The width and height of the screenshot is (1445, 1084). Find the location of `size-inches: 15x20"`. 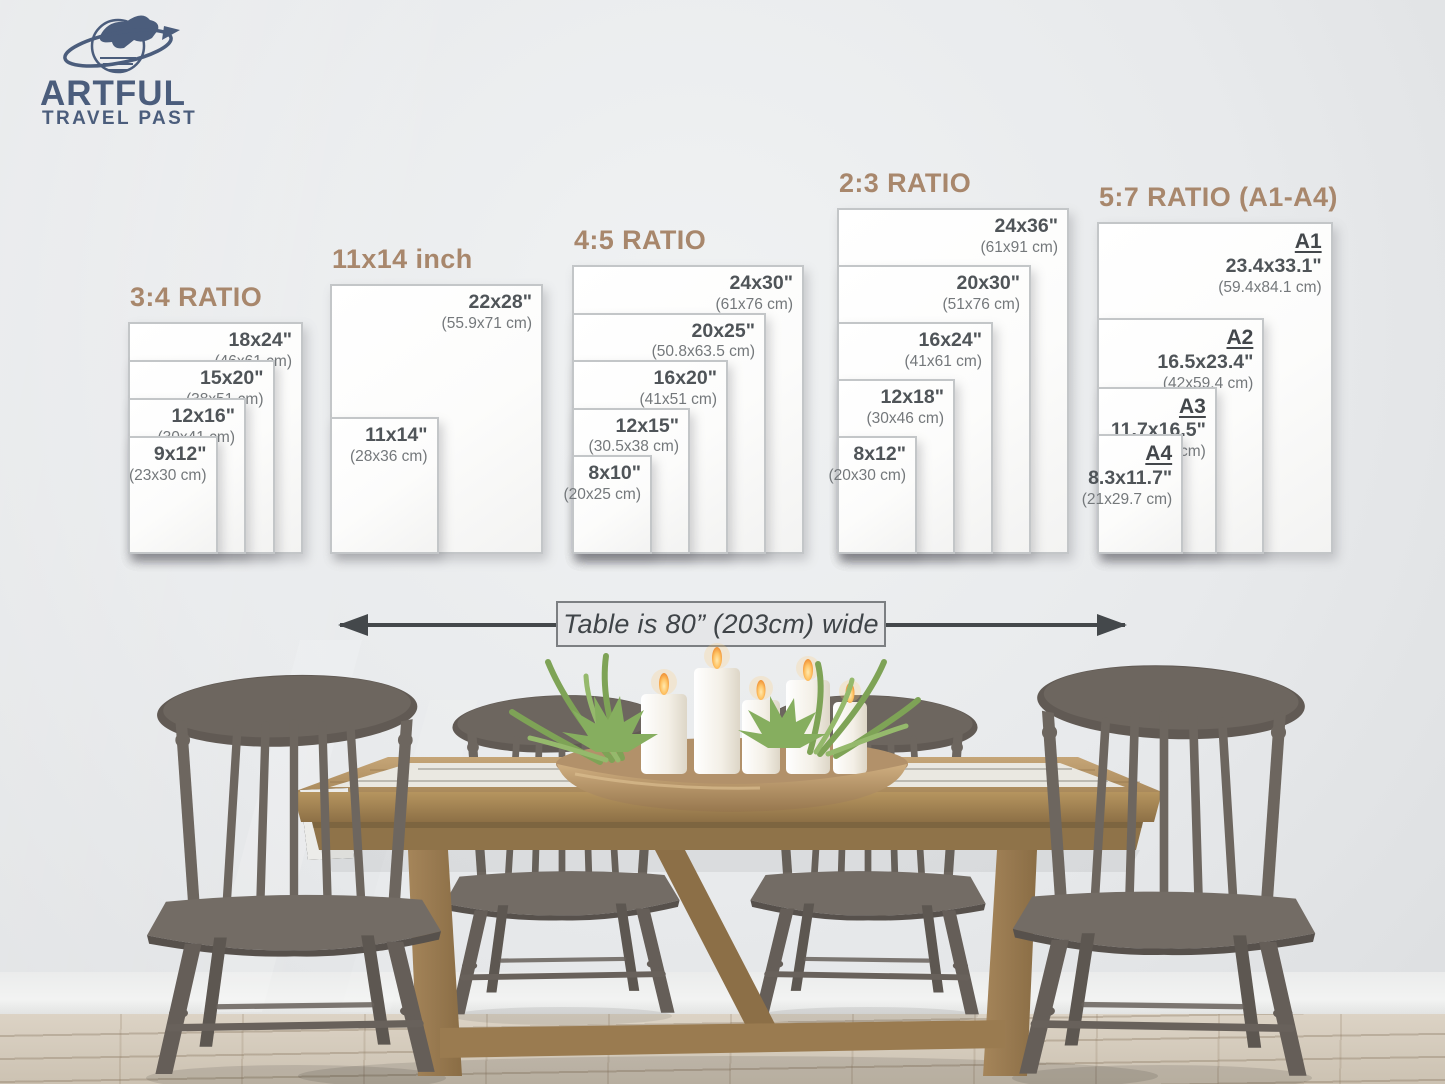

size-inches: 15x20" is located at coordinates (232, 378).